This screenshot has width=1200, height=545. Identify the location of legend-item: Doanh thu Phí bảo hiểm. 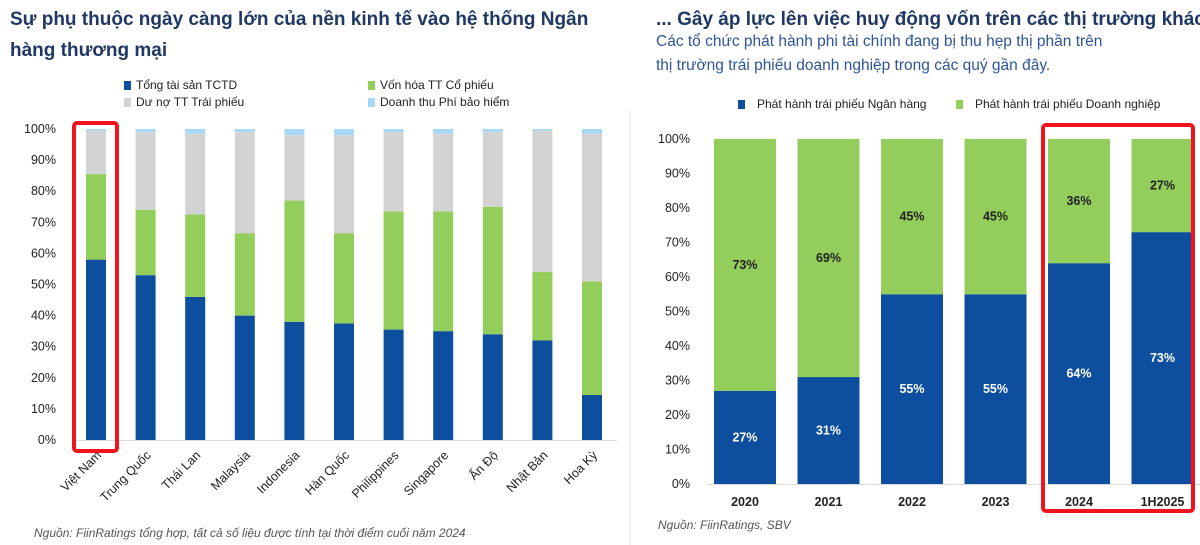
(438, 102).